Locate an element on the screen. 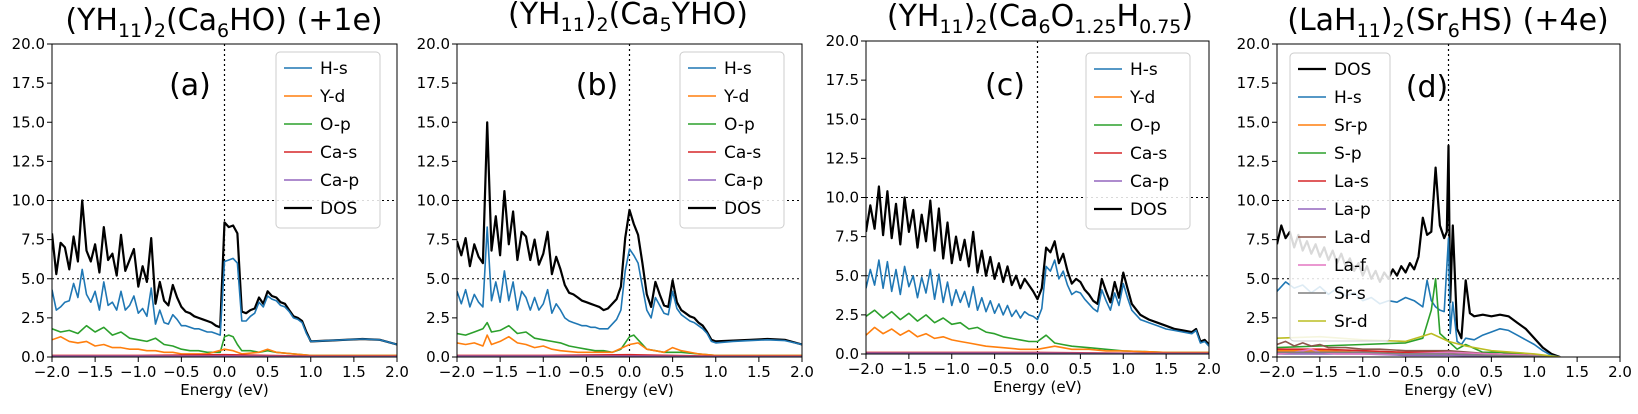 The image size is (1638, 414). legend-entry: S-p is located at coordinates (1348, 154).